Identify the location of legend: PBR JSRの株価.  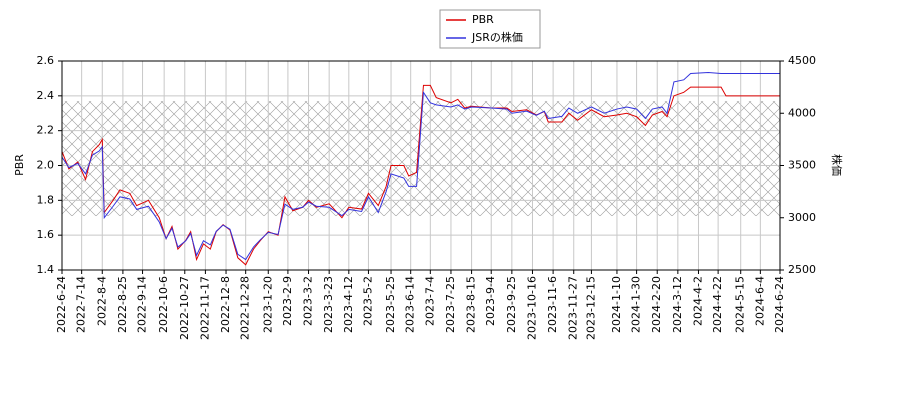
(490, 29).